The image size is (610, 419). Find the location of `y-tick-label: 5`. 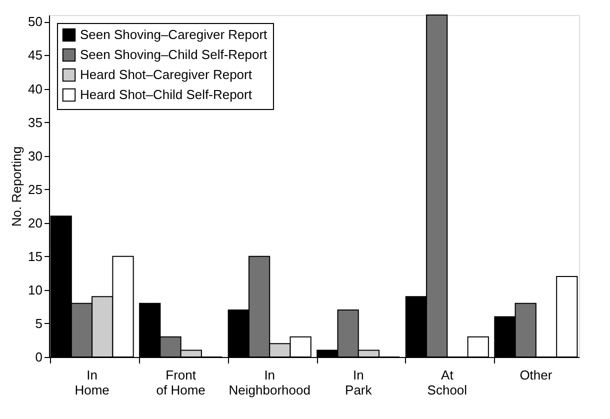

y-tick-label: 5 is located at coordinates (38, 323).